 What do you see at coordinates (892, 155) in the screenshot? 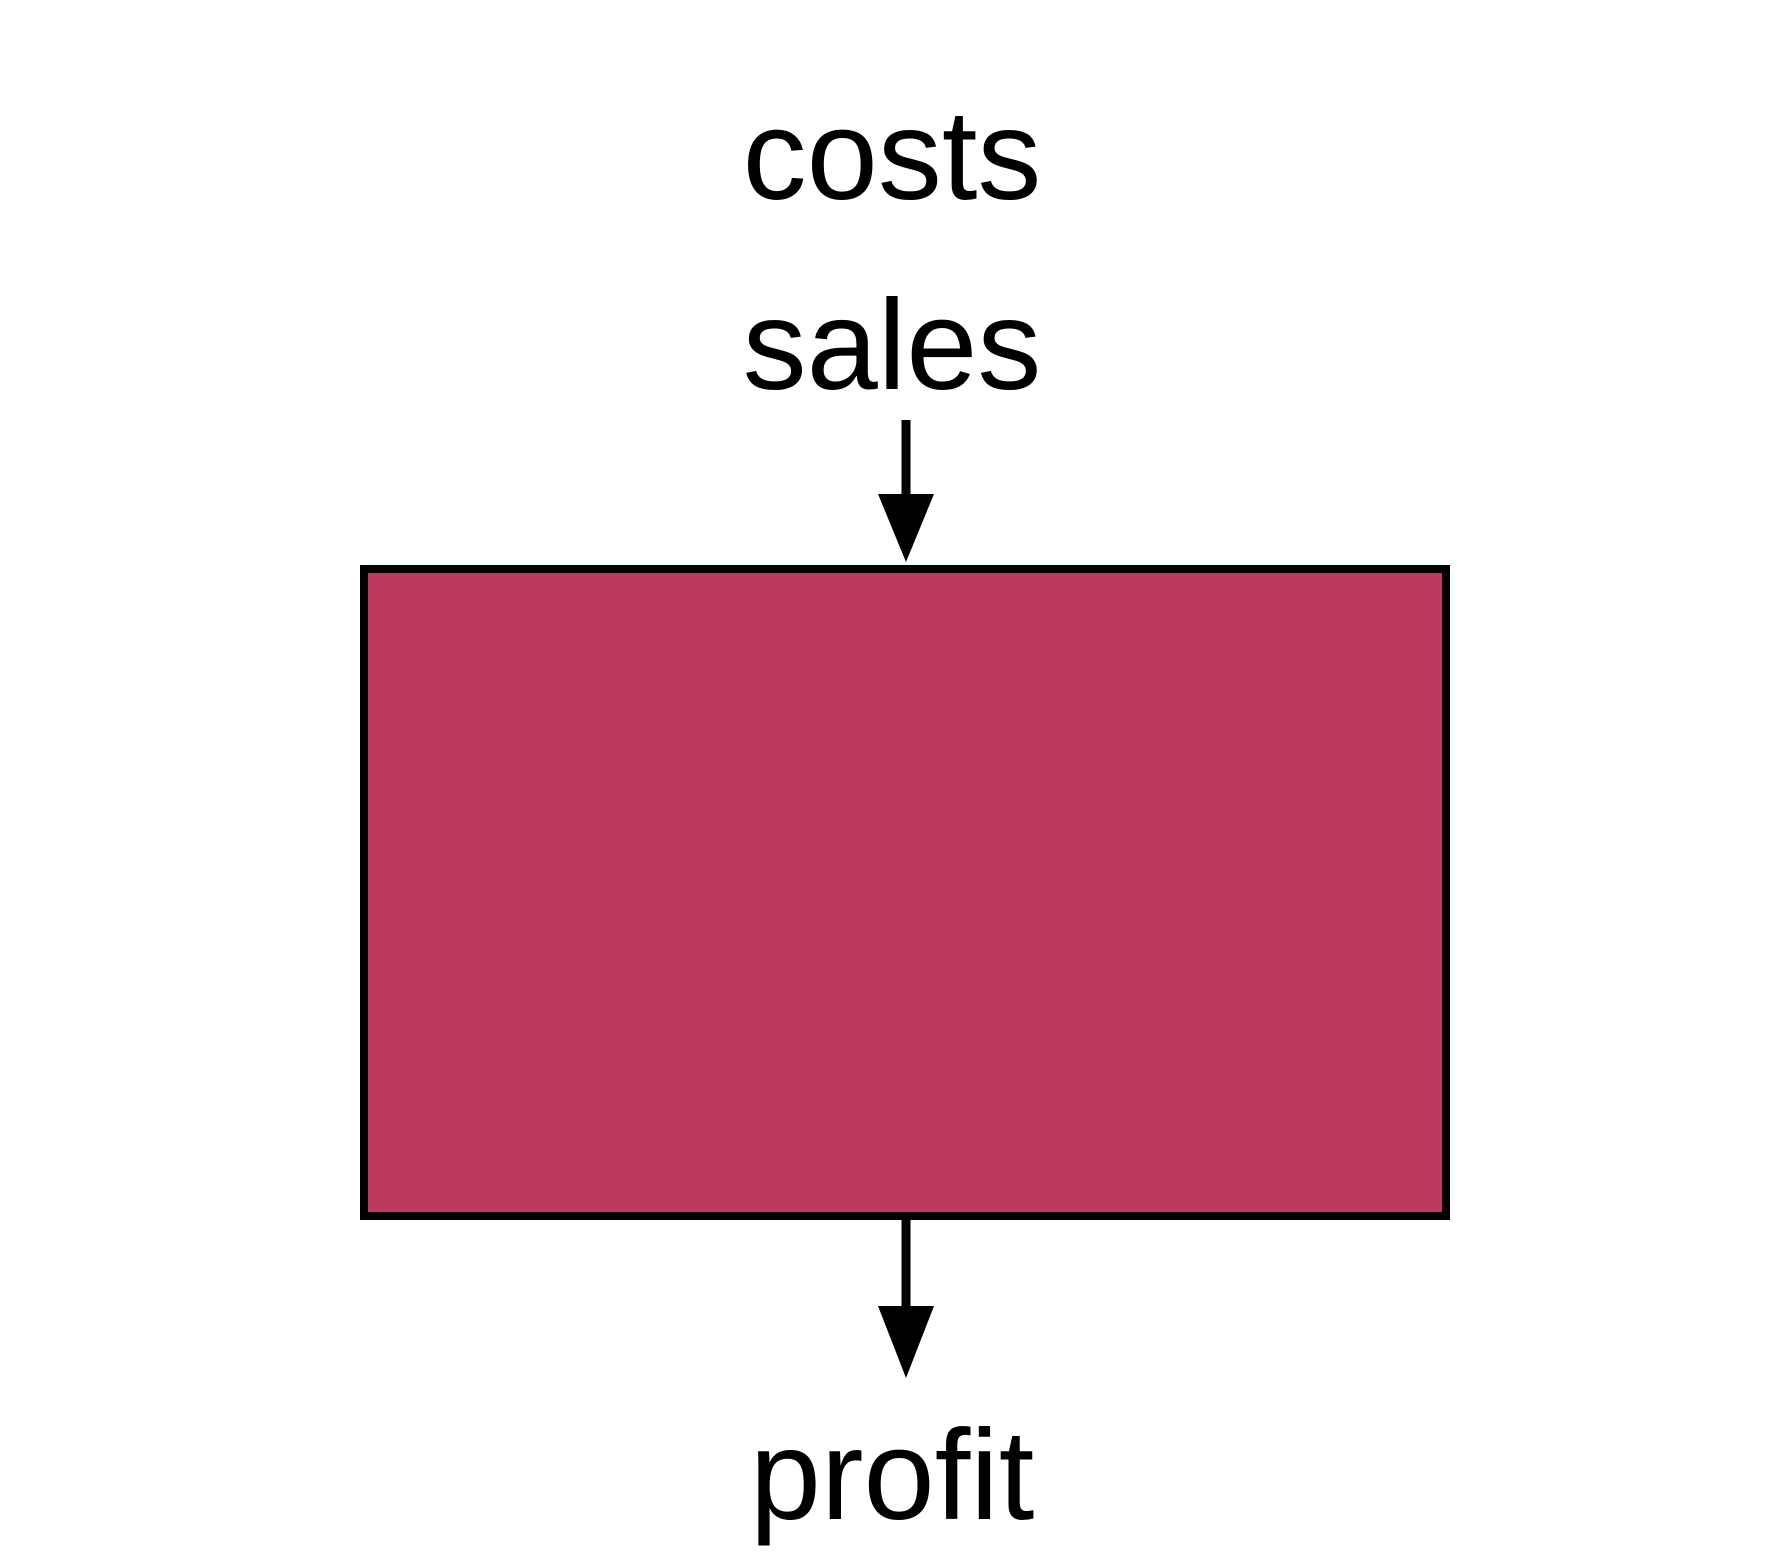
I see `input-label-costs: costs` at bounding box center [892, 155].